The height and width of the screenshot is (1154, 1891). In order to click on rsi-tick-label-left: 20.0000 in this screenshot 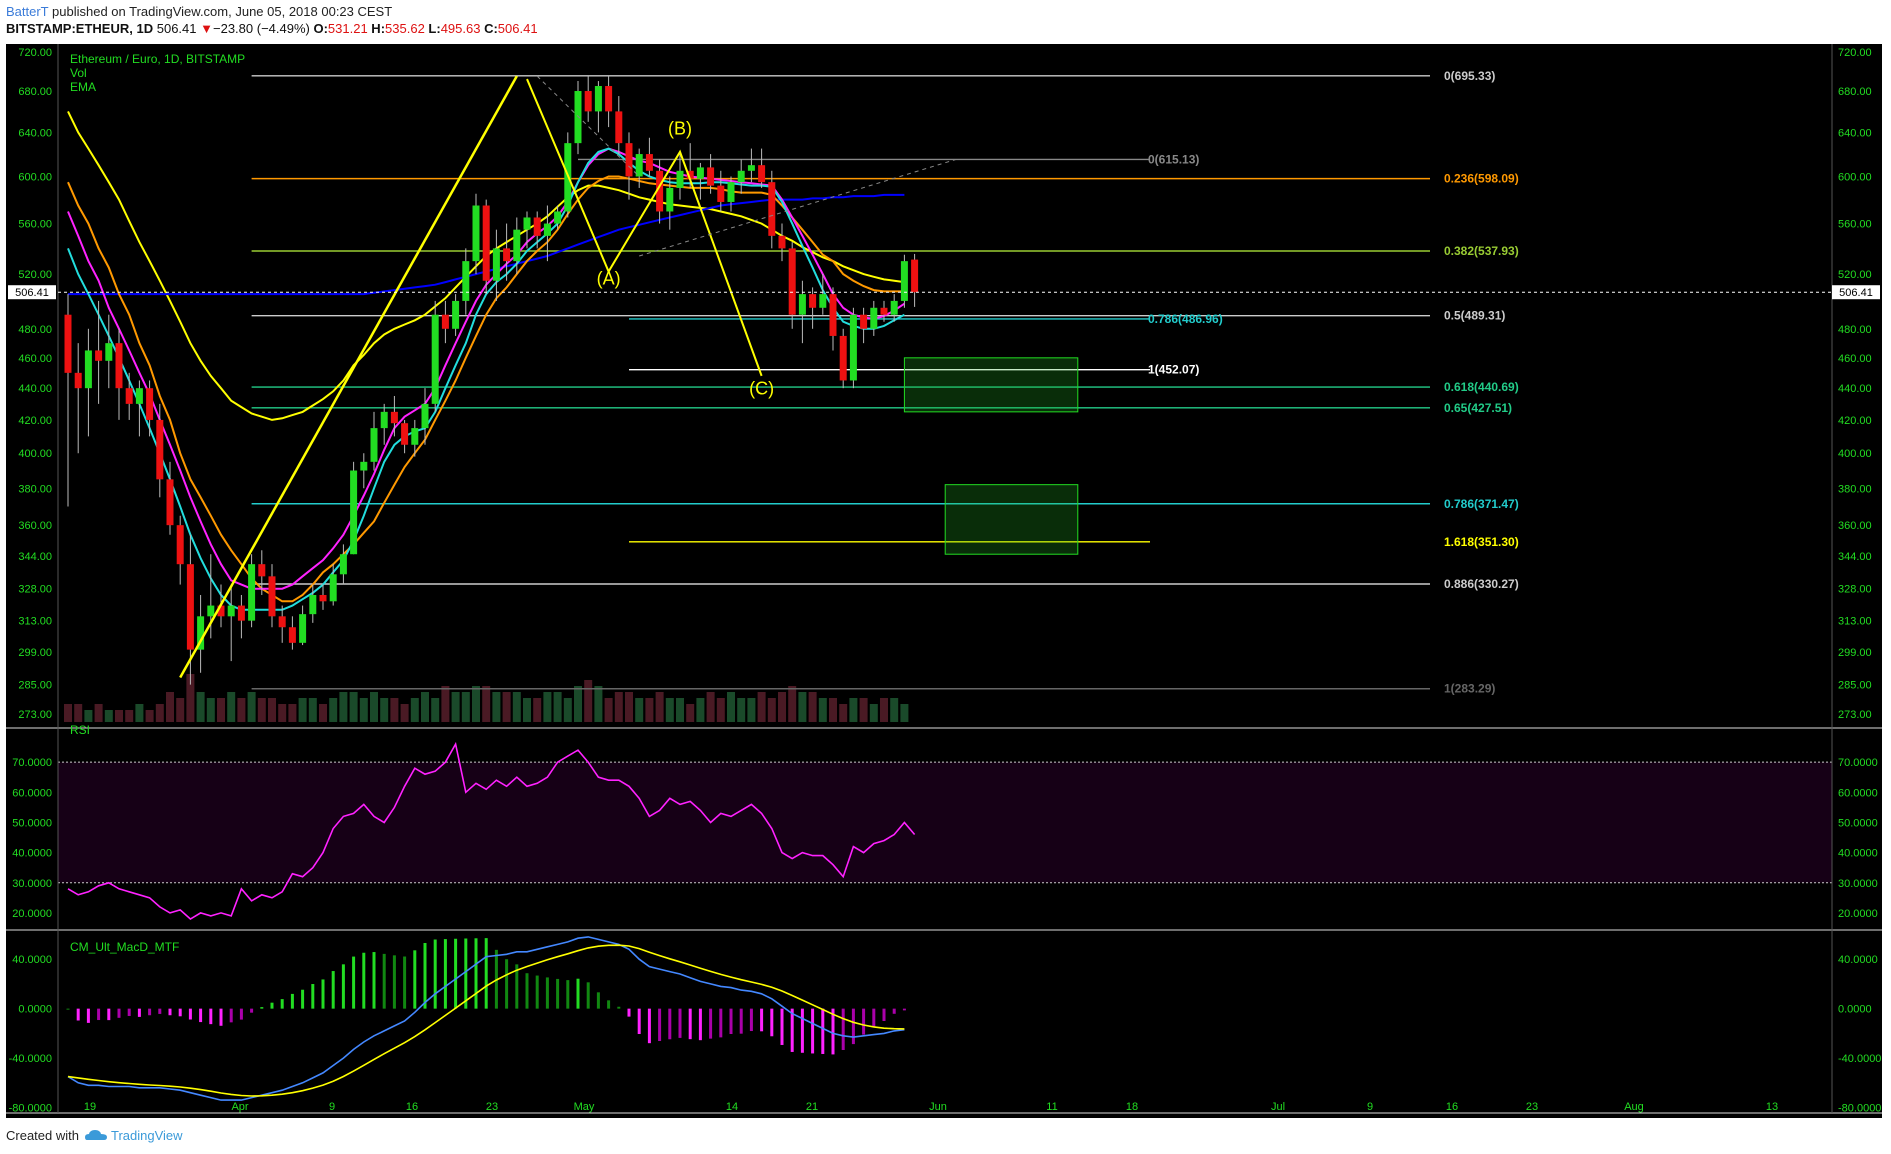, I will do `click(32, 914)`.